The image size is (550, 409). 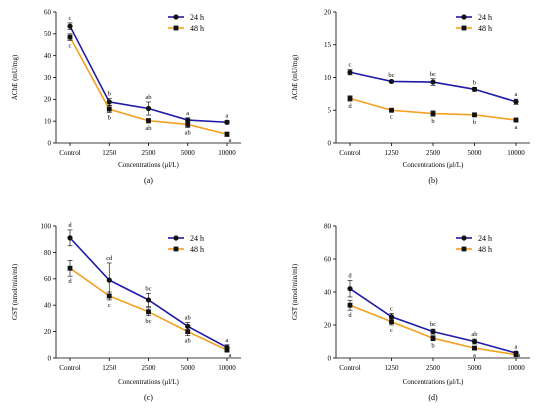 I want to click on y-tick-label: 15, so click(x=328, y=45).